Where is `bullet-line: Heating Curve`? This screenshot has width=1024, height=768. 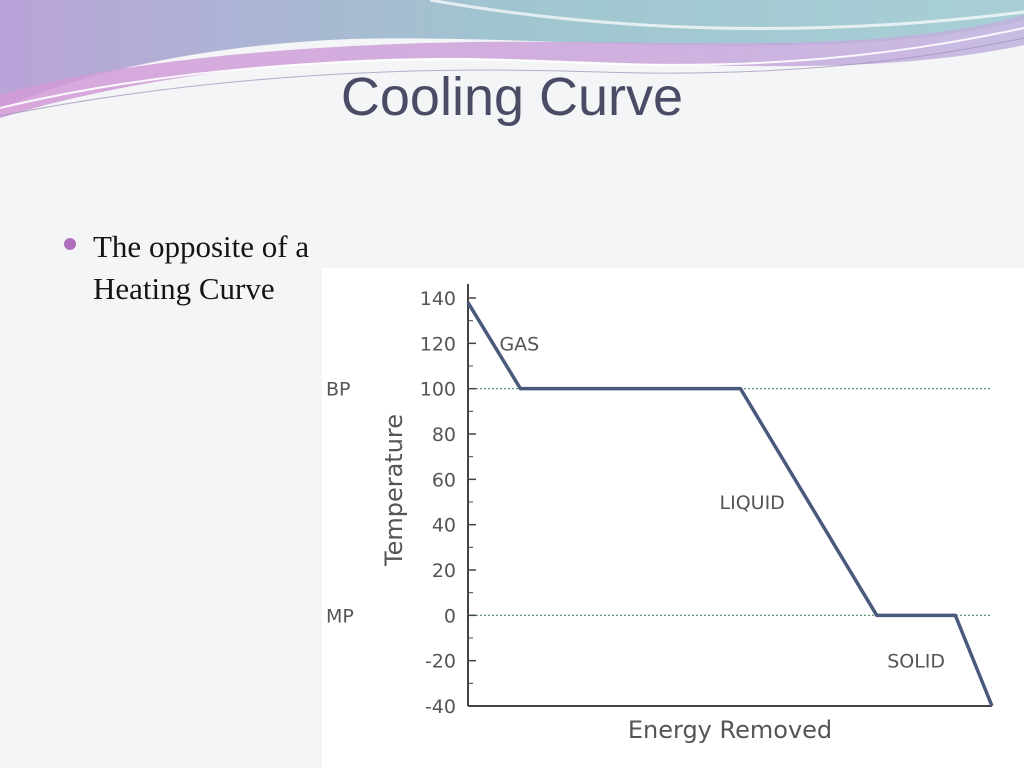
bullet-line: Heating Curve is located at coordinates (184, 288).